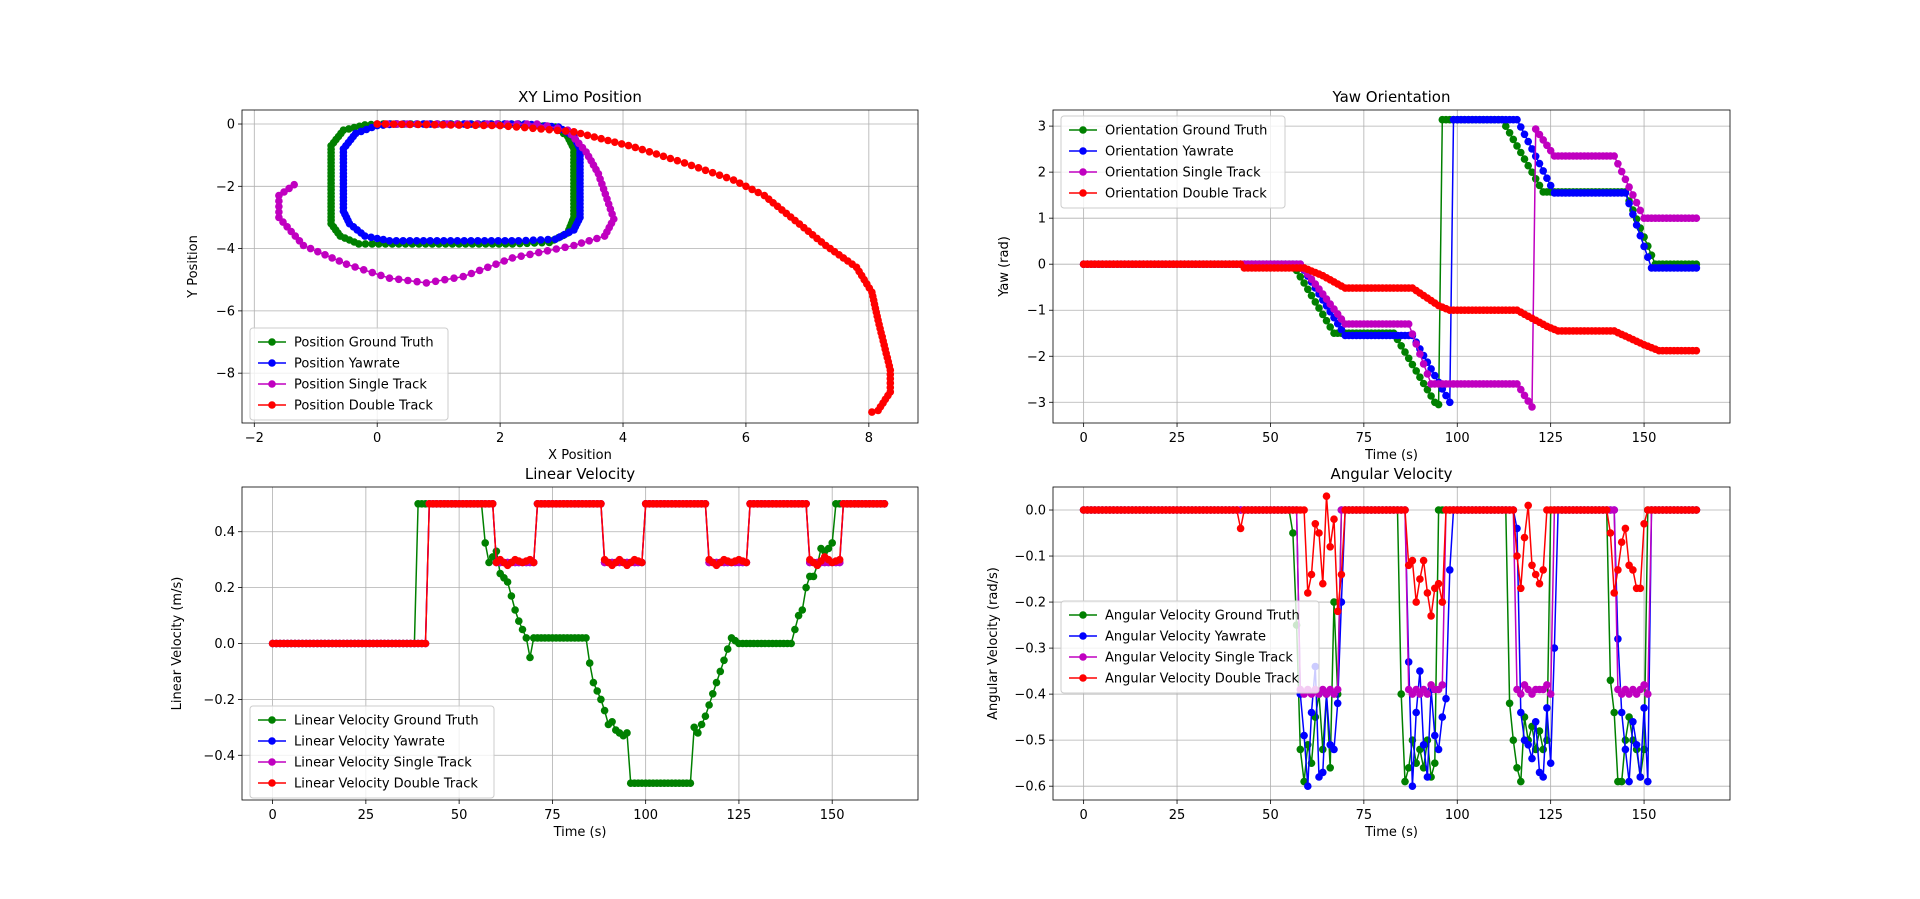 Image resolution: width=1920 pixels, height=899 pixels. What do you see at coordinates (1030, 787) in the screenshot?
I see `y-tick-label: −0.6` at bounding box center [1030, 787].